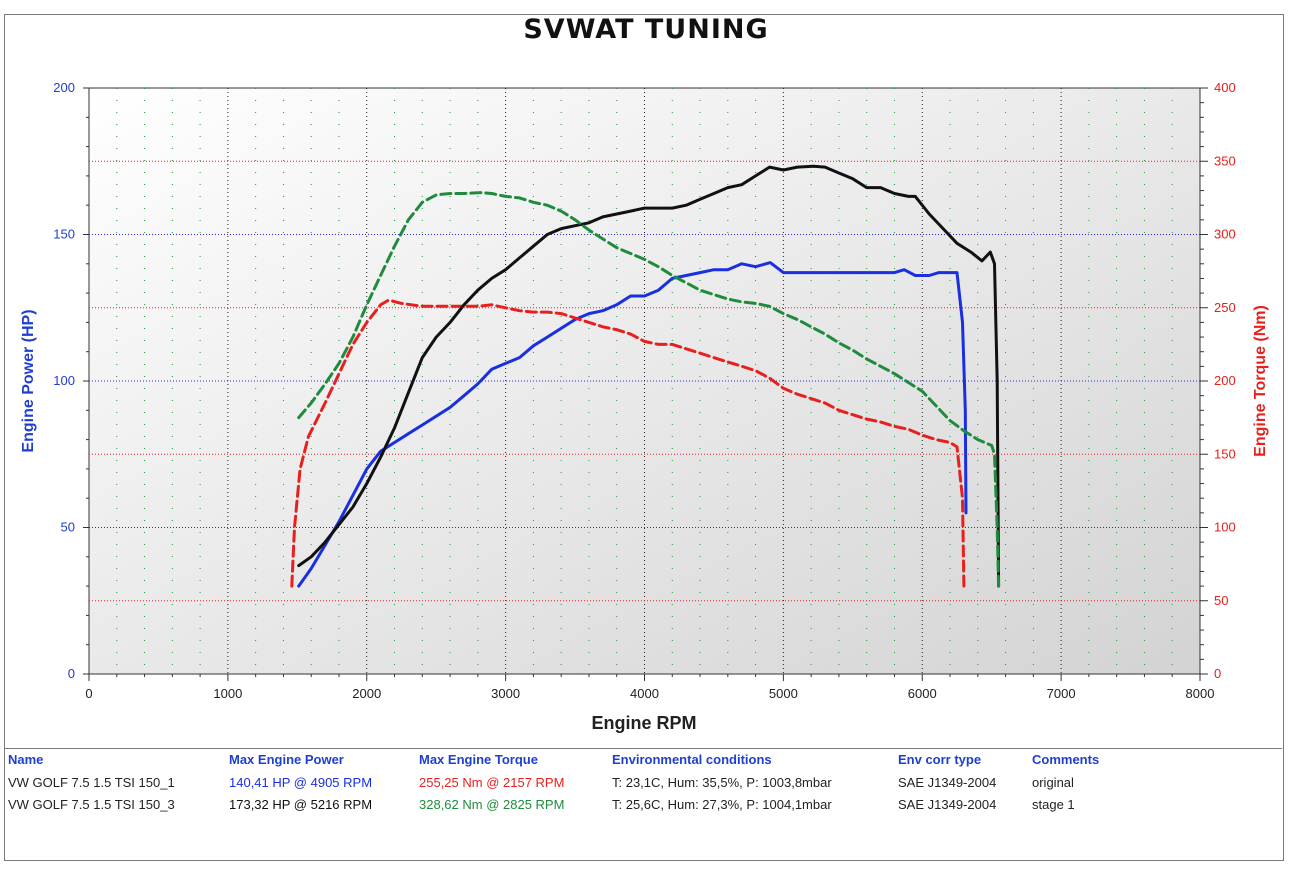 The height and width of the screenshot is (871, 1292). Describe the element at coordinates (722, 782) in the screenshot. I see `row-env: T: 23,1C, Hum: 35,5%, P: 1003,8mbar` at that location.